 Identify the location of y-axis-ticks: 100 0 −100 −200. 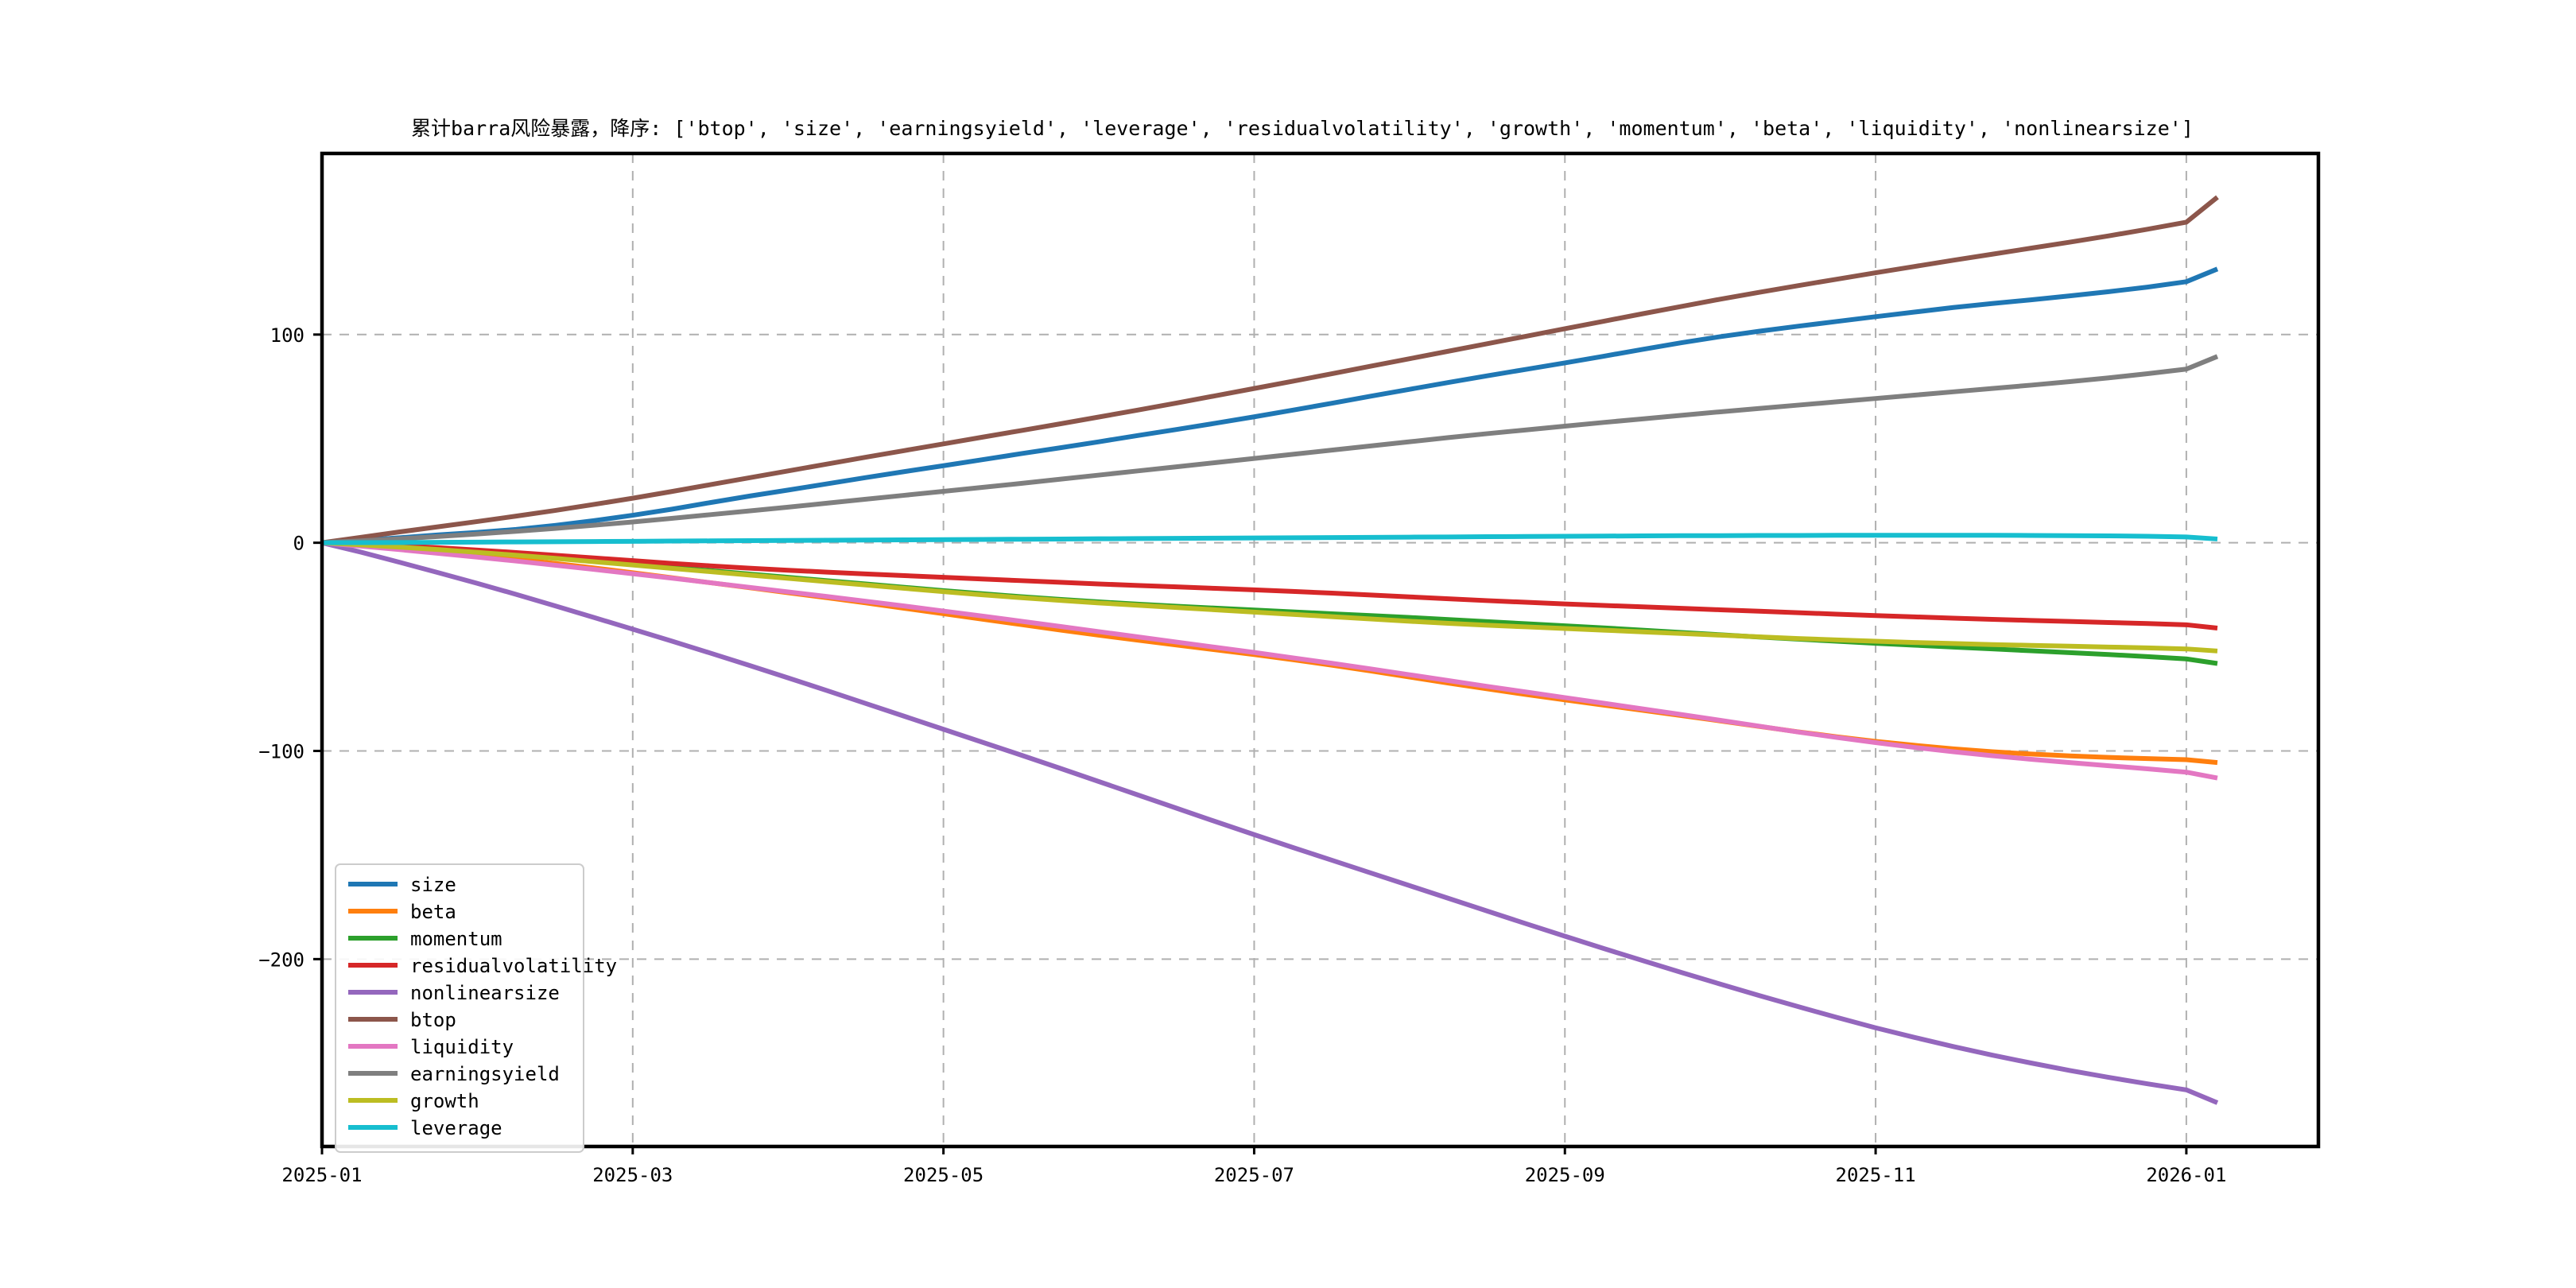
(290, 647).